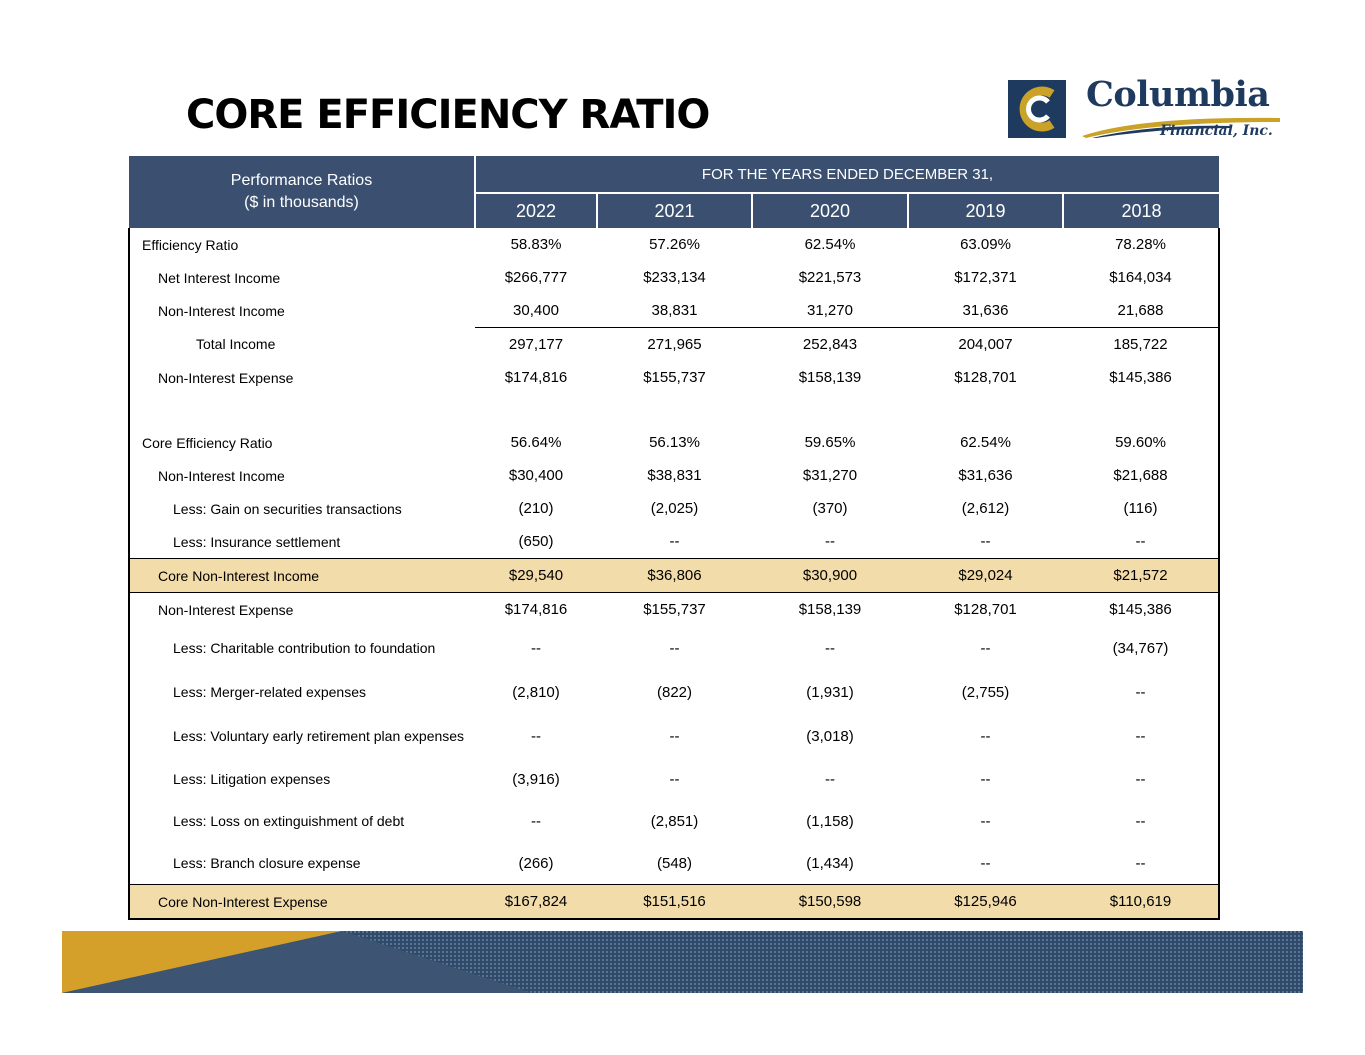  Describe the element at coordinates (1140, 508) in the screenshot. I see `table-cell: (116)` at that location.